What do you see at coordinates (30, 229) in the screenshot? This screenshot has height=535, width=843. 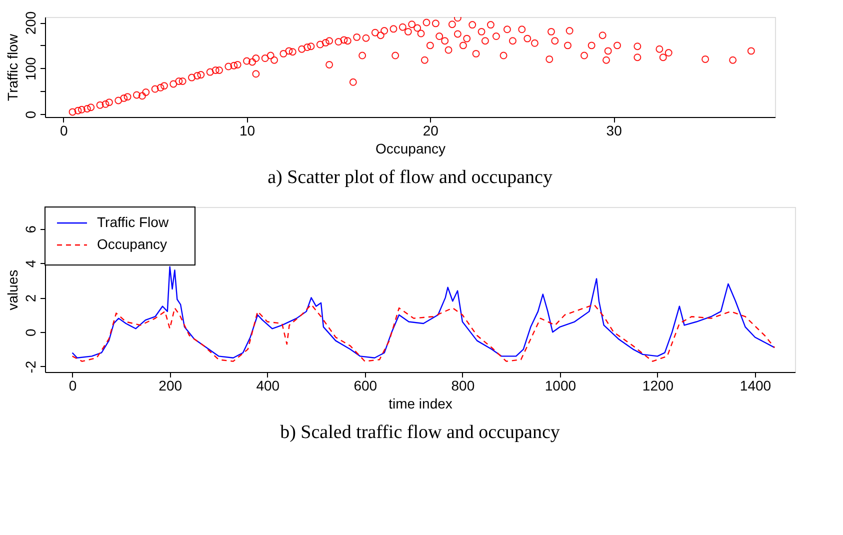 I see `y-tick-label: 6` at bounding box center [30, 229].